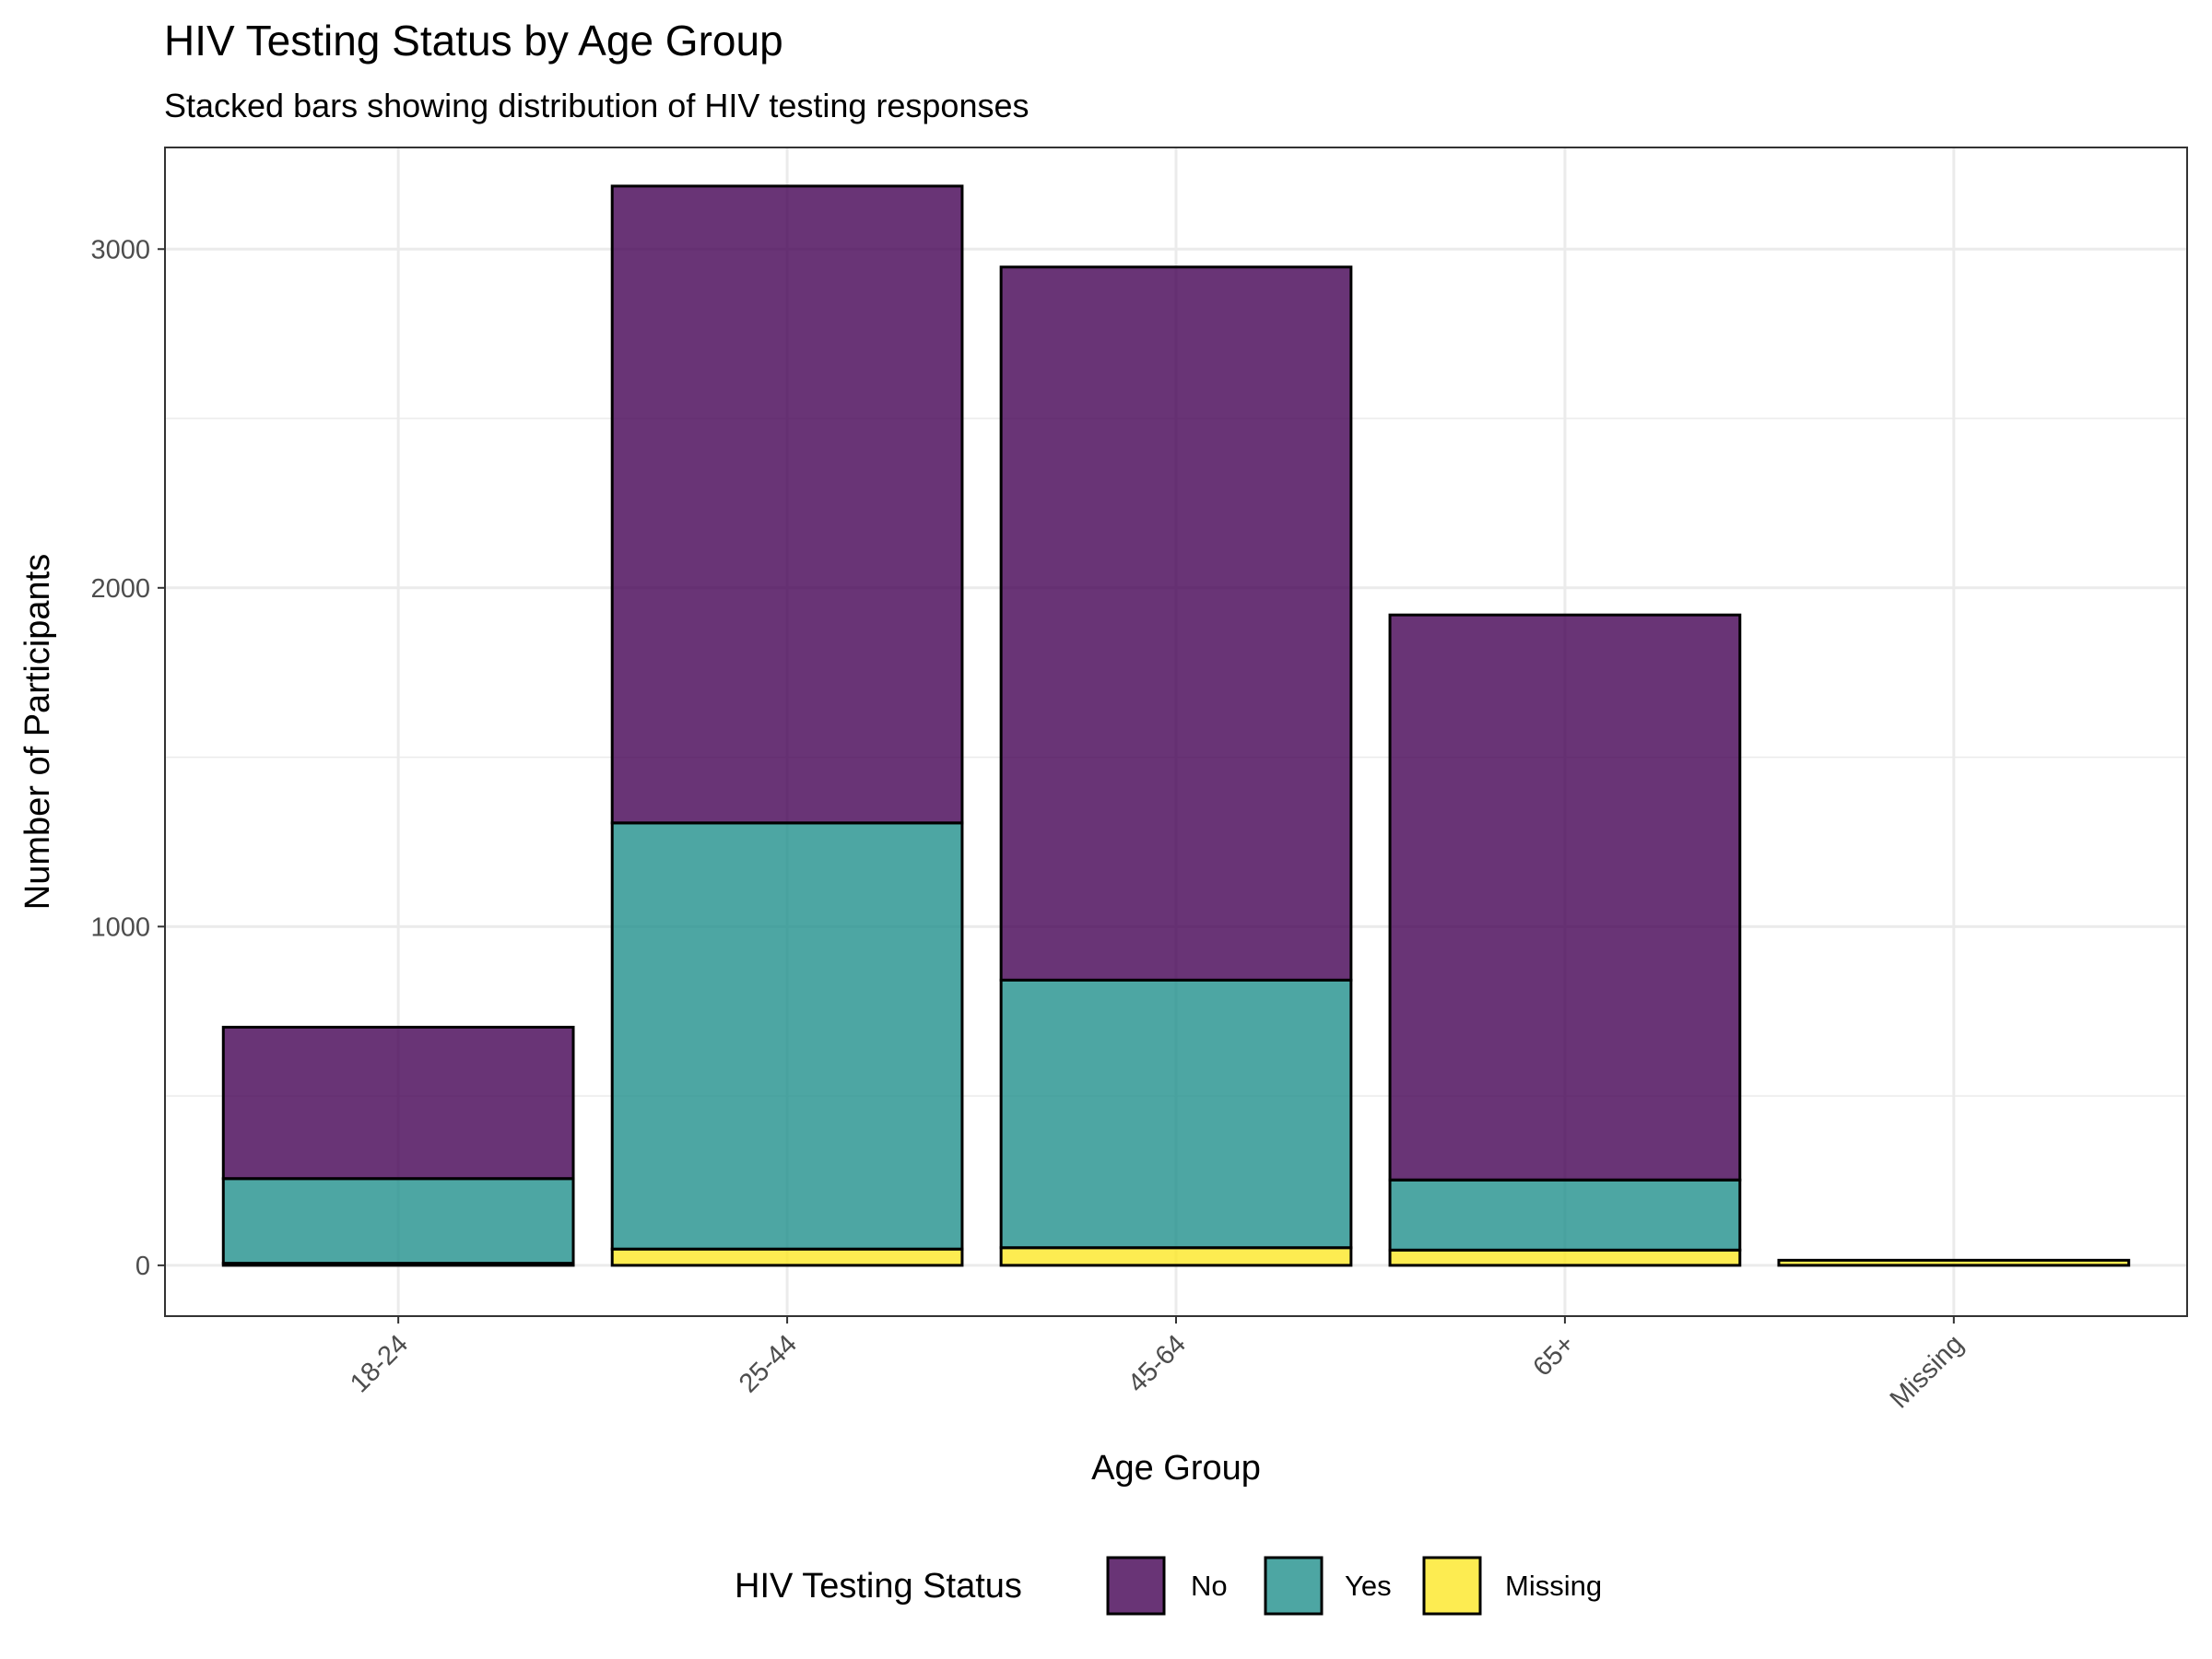 The image size is (2212, 1659). What do you see at coordinates (1368, 1586) in the screenshot?
I see `legend-label-yes: Yes` at bounding box center [1368, 1586].